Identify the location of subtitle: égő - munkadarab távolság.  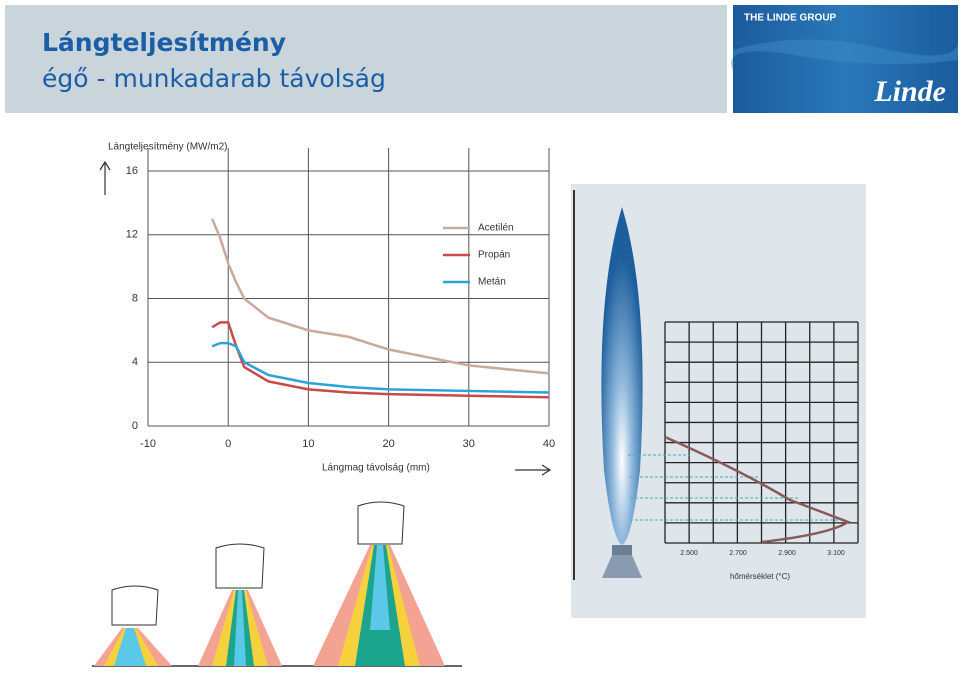
(214, 78).